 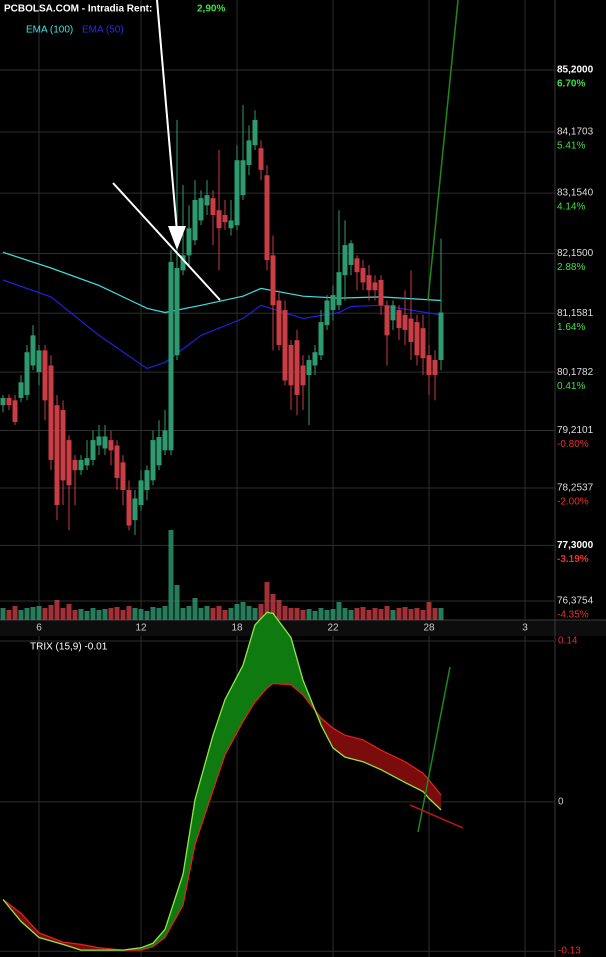 I want to click on x-tick-label: 3, so click(x=525, y=628).